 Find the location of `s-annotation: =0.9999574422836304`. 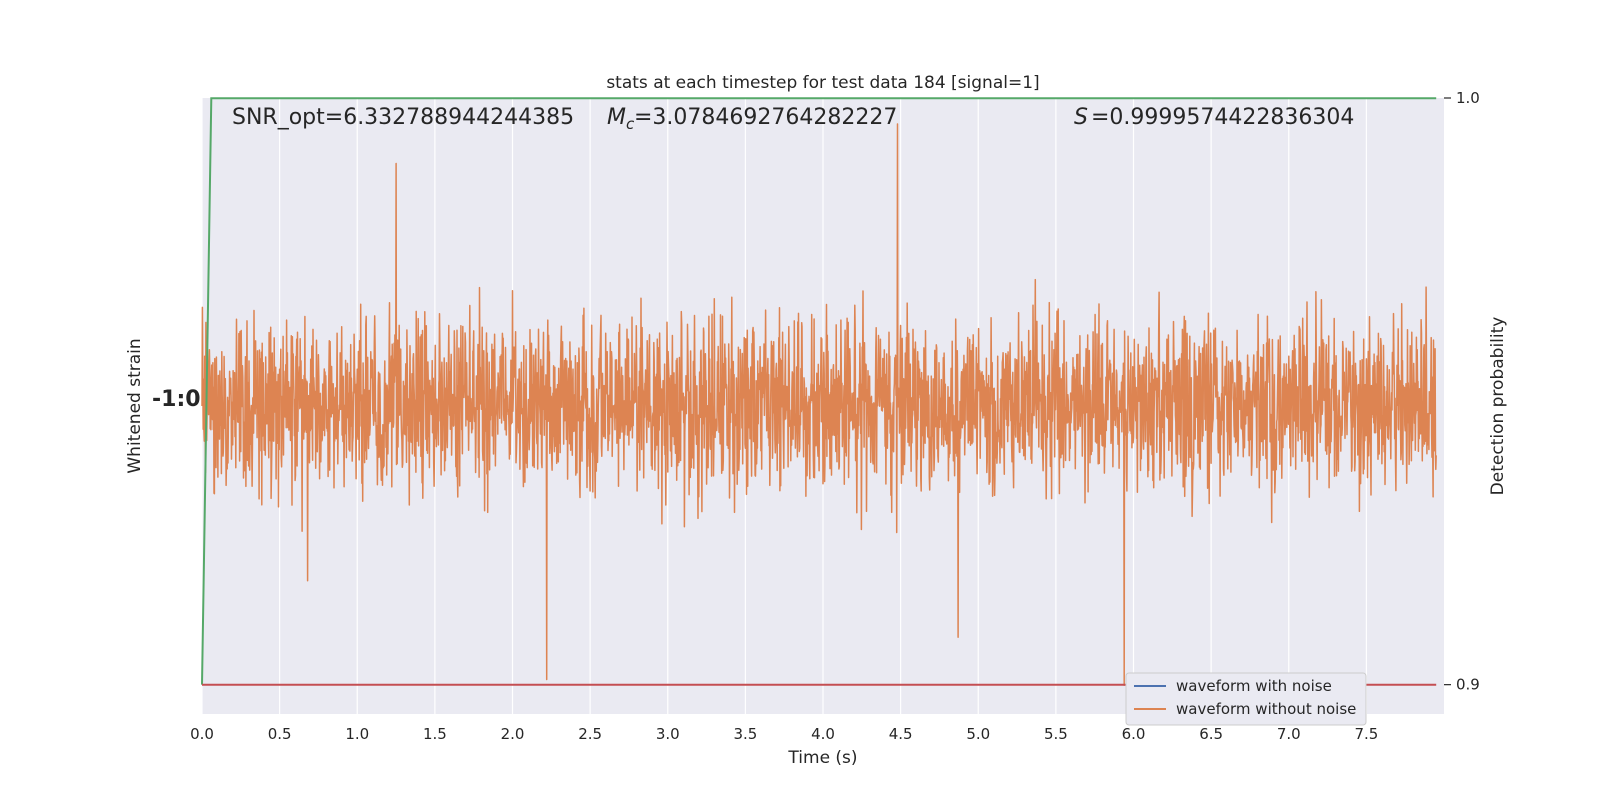

s-annotation: =0.9999574422836304 is located at coordinates (1222, 117).